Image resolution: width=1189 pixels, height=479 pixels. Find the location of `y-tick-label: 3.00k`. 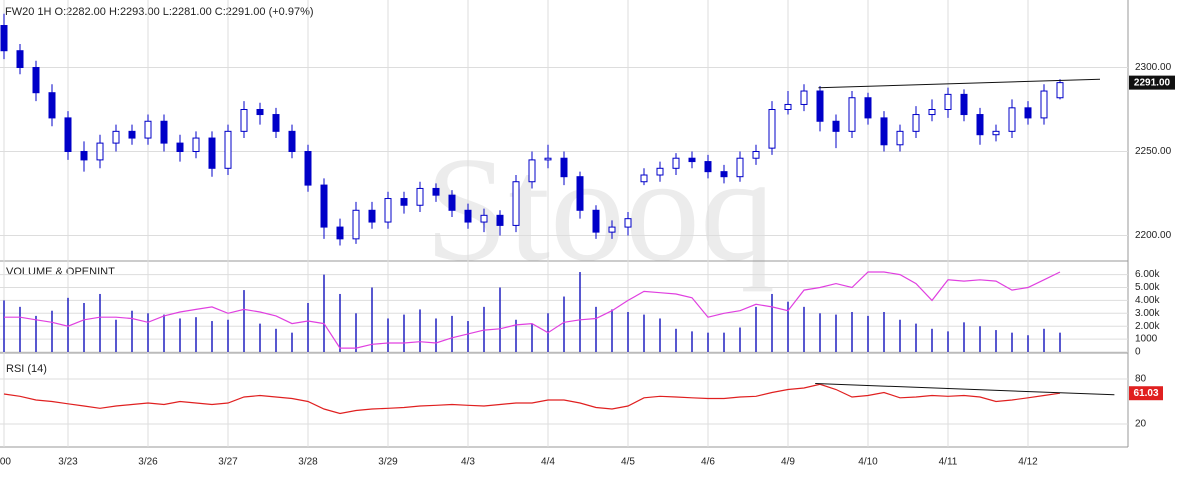

y-tick-label: 3.00k is located at coordinates (1147, 313).